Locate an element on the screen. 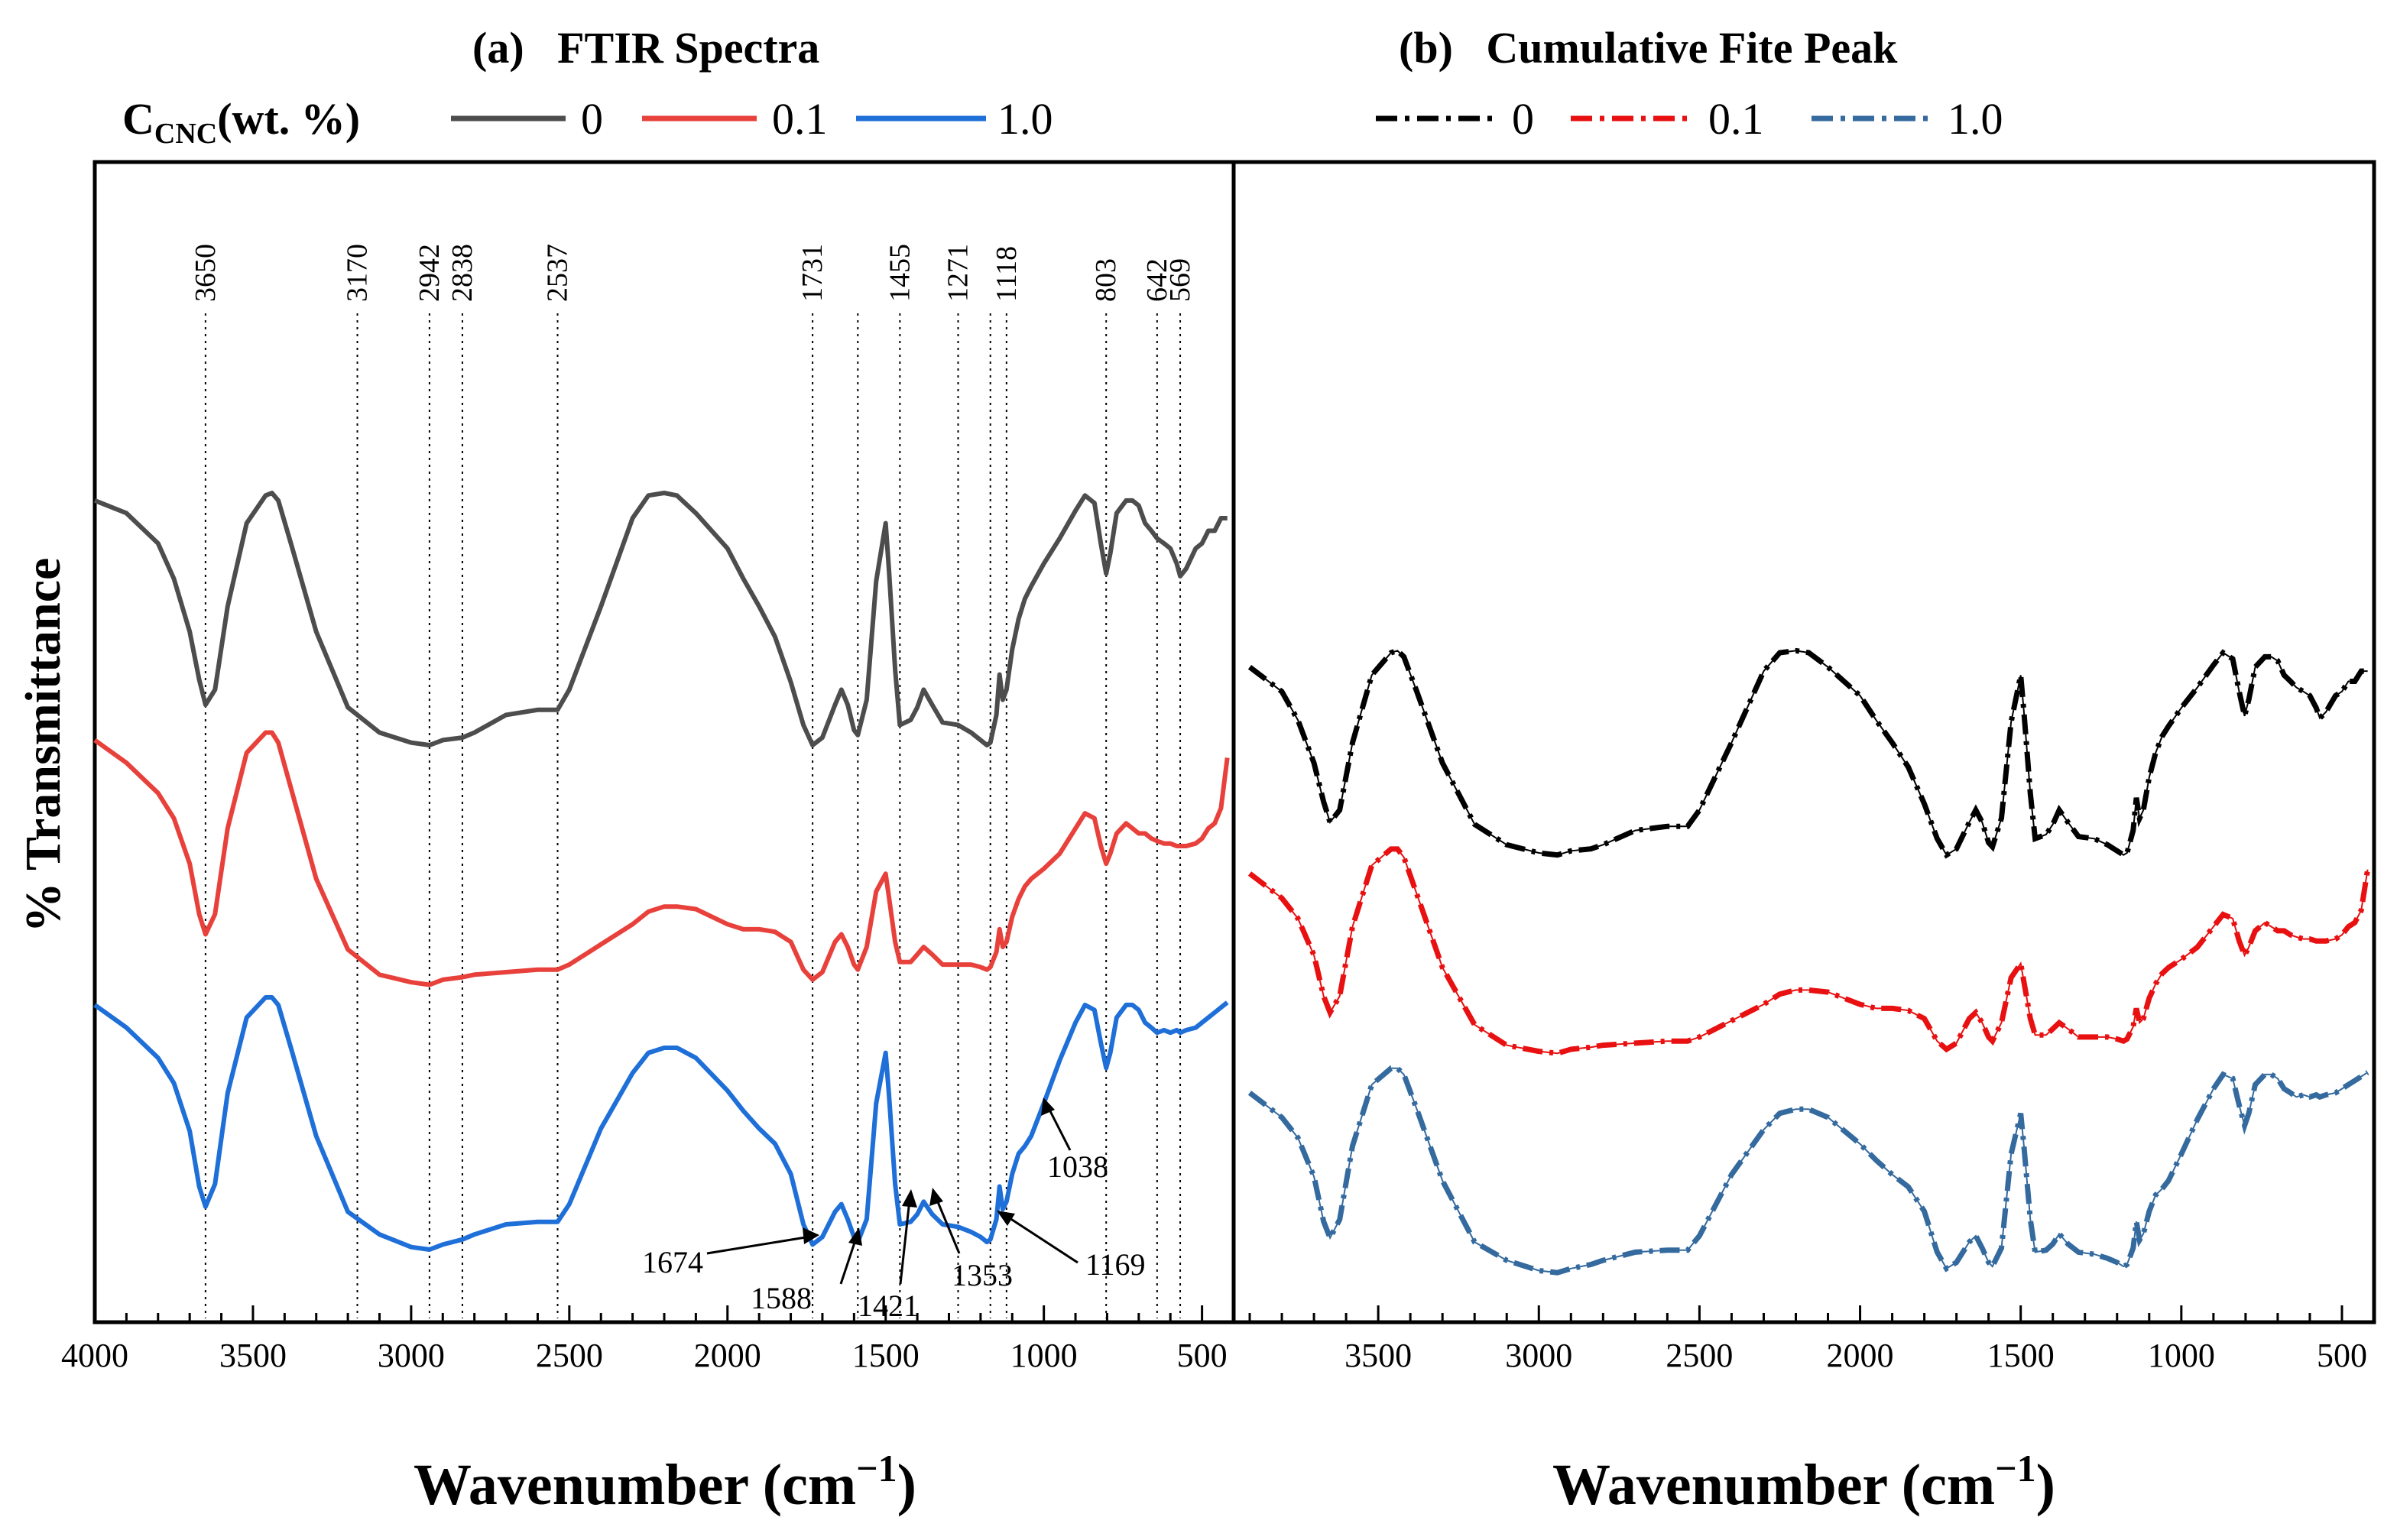 The height and width of the screenshot is (1540, 2397). peak-label-2537: 2537 is located at coordinates (558, 273).